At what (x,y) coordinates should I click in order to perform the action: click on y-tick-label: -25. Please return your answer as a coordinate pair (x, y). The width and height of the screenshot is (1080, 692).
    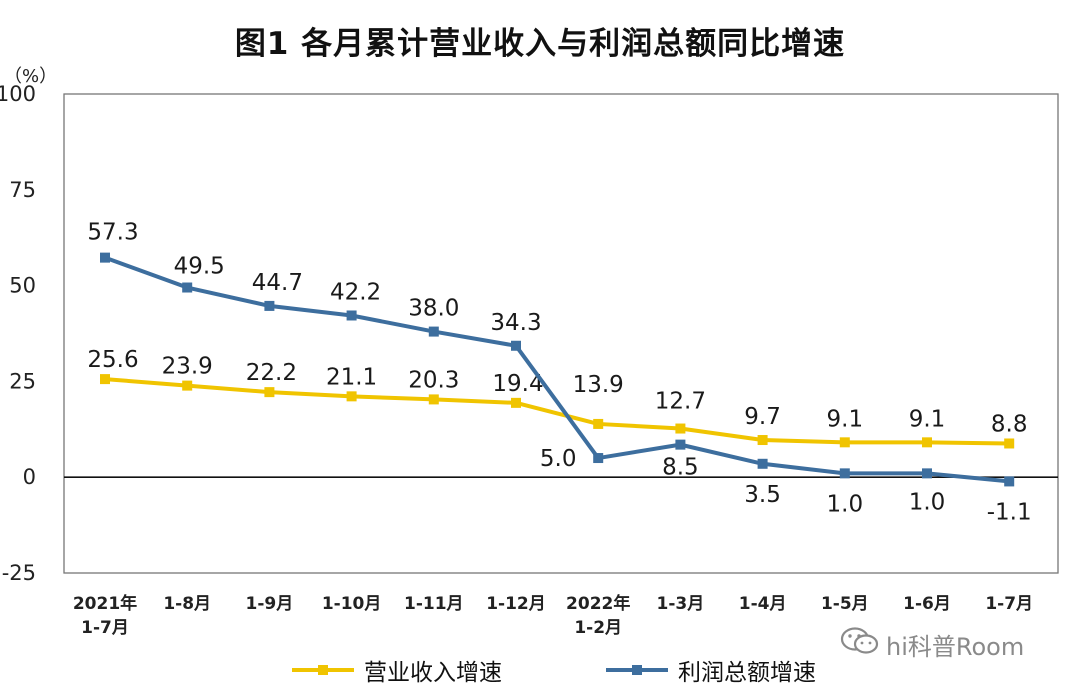
    Looking at the image, I should click on (19, 573).